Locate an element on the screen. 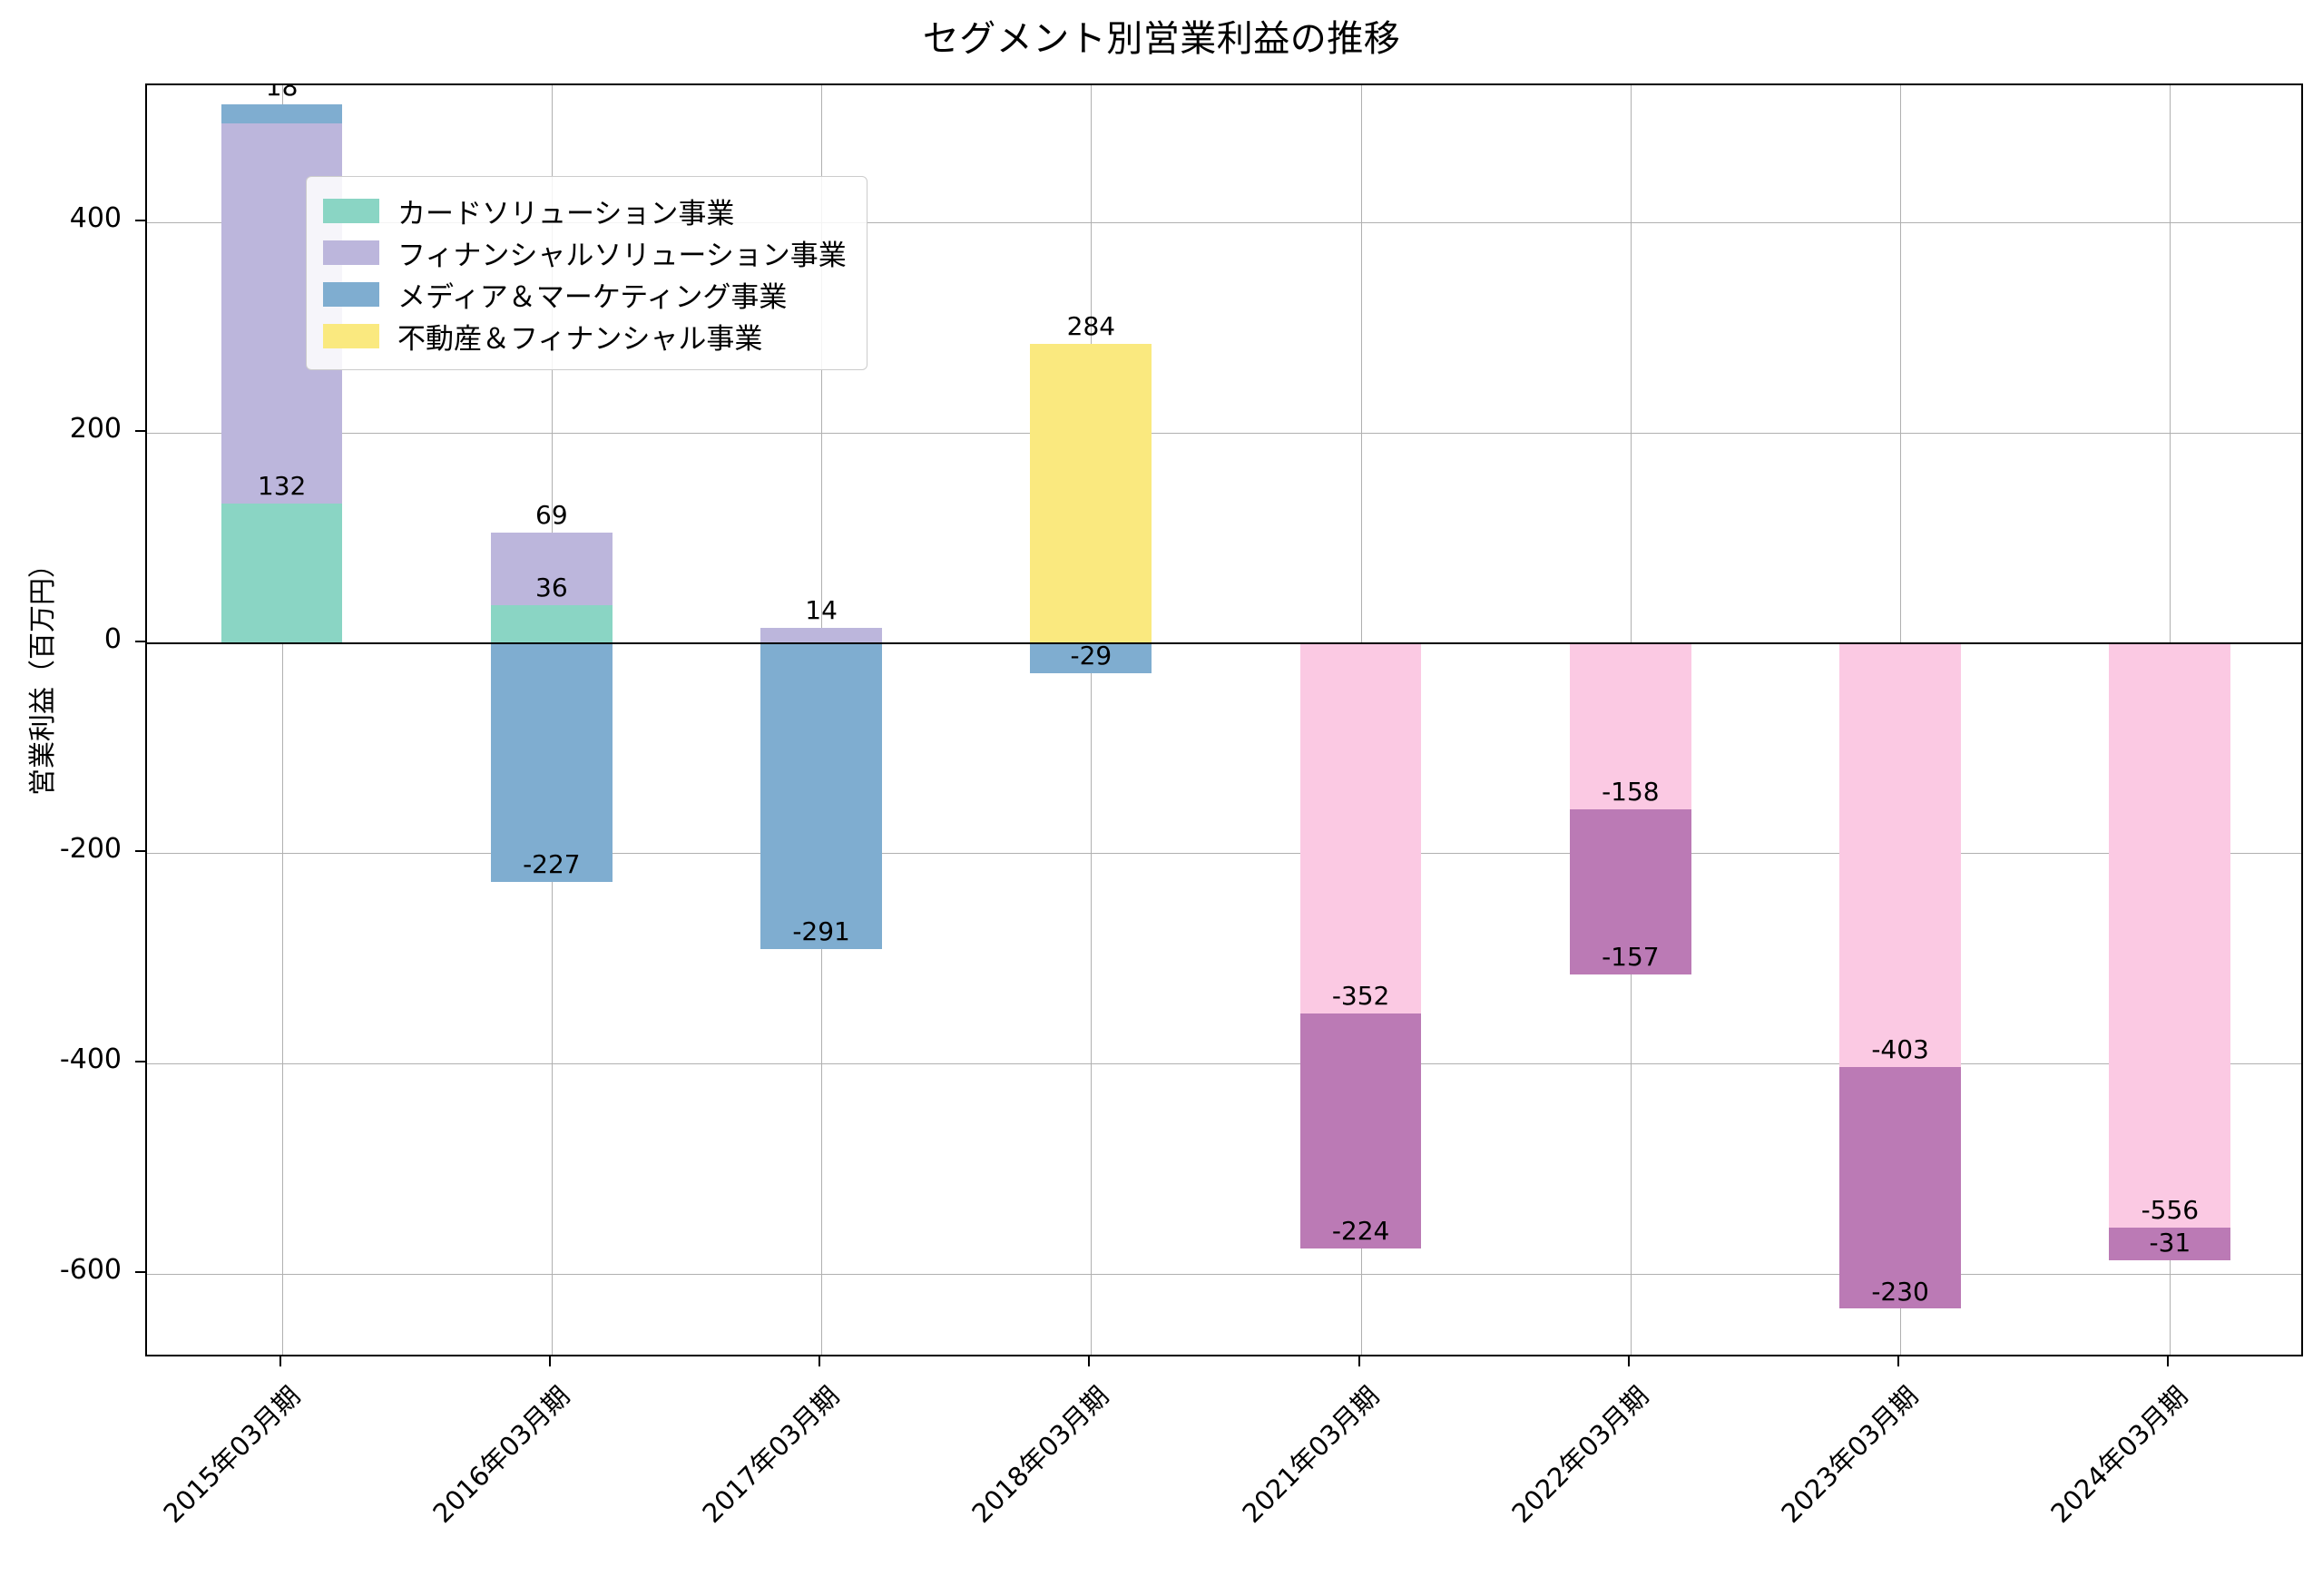  y-tick-label: -400 is located at coordinates (90, 1059).